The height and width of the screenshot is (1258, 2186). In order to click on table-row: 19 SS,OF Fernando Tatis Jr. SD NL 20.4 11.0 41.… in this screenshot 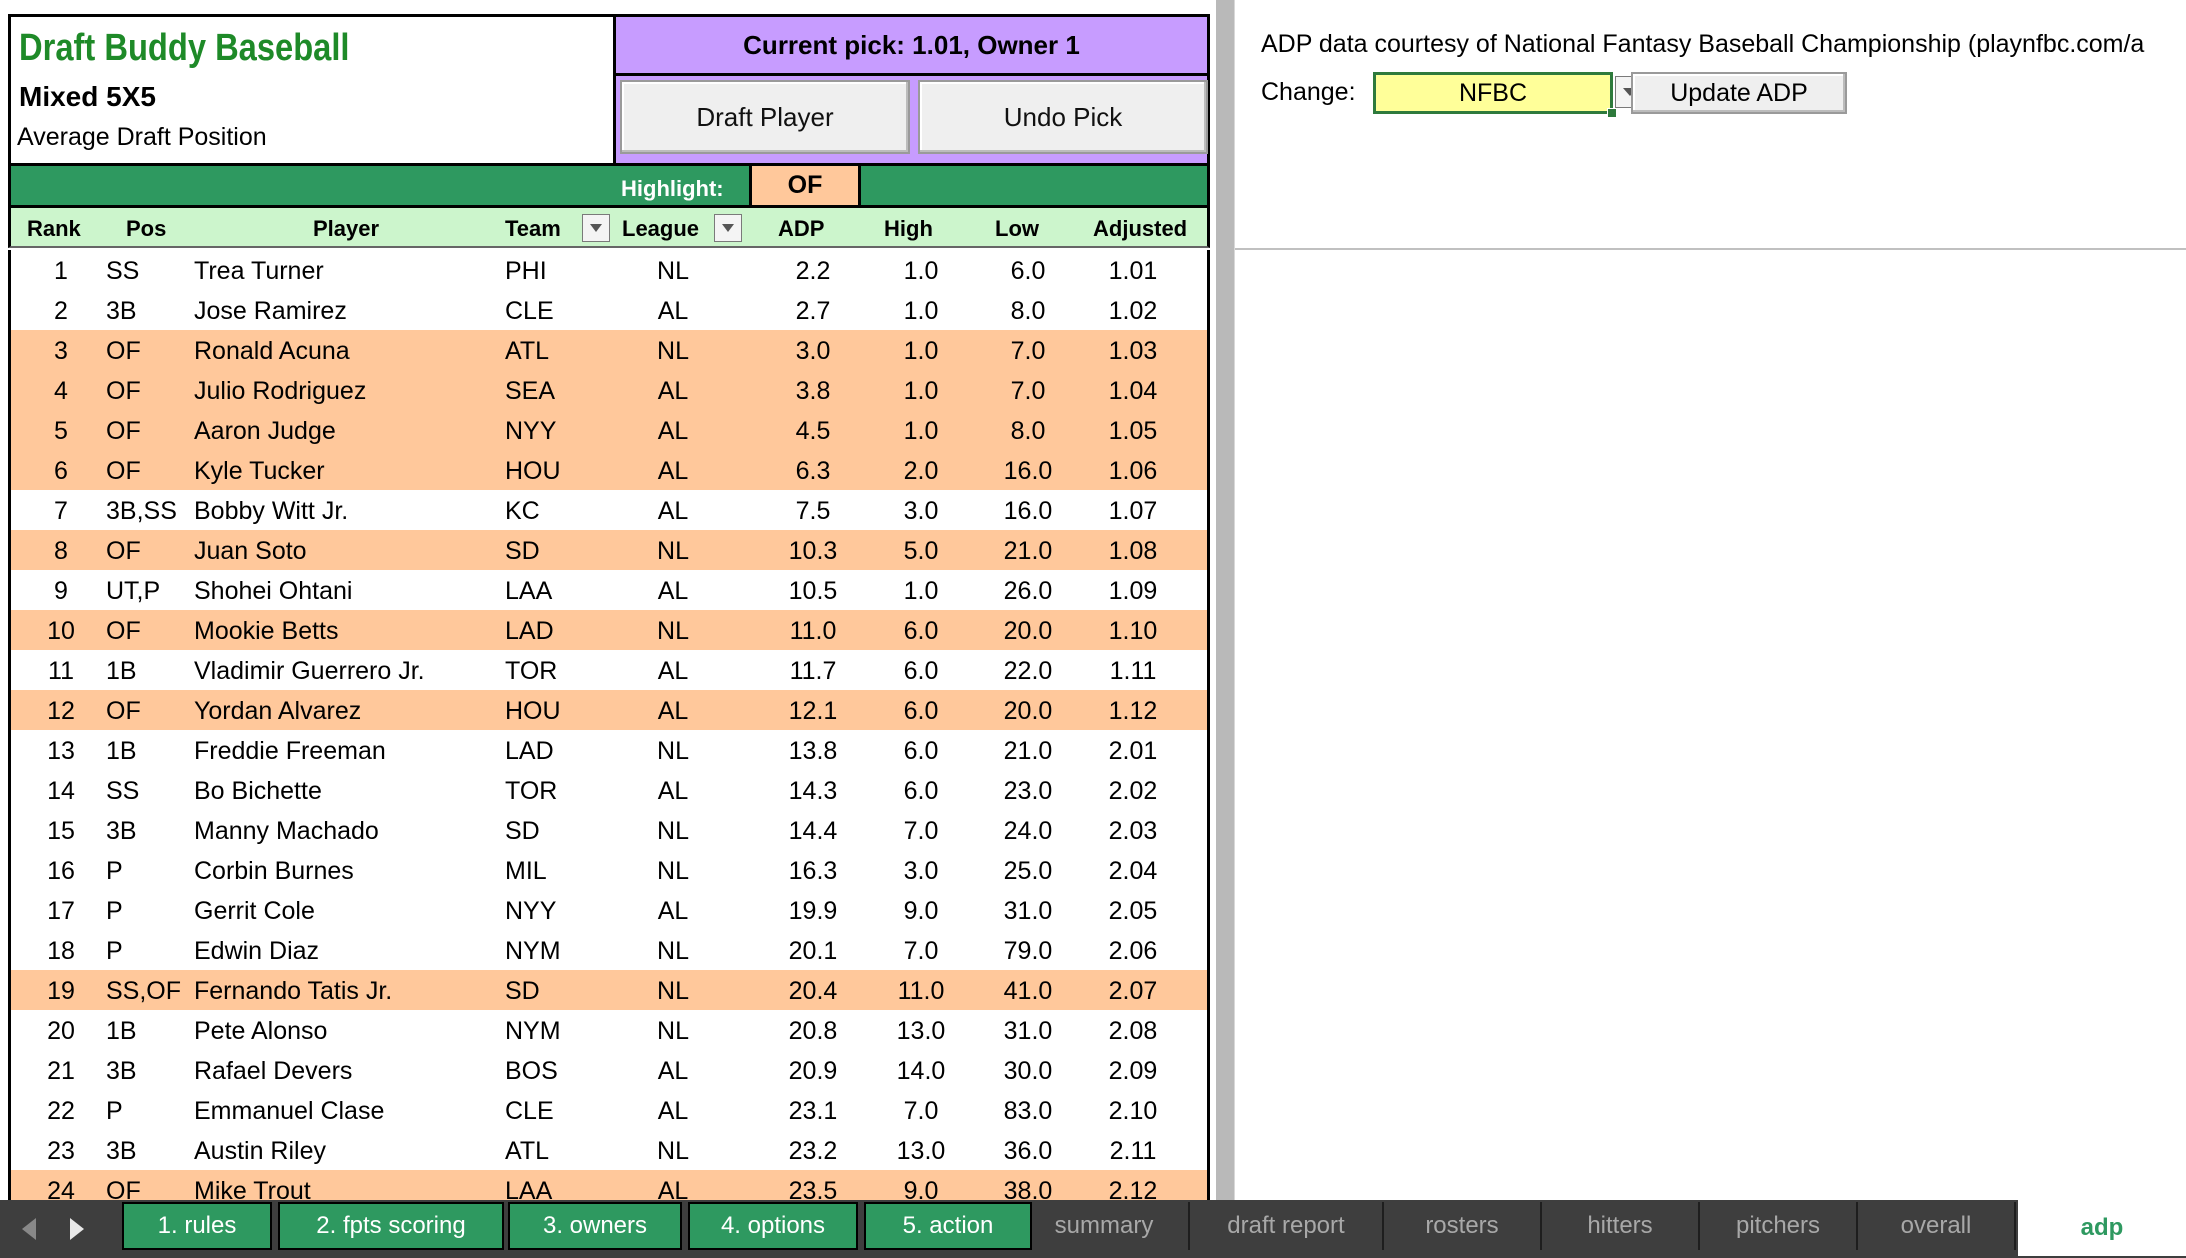, I will do `click(609, 990)`.